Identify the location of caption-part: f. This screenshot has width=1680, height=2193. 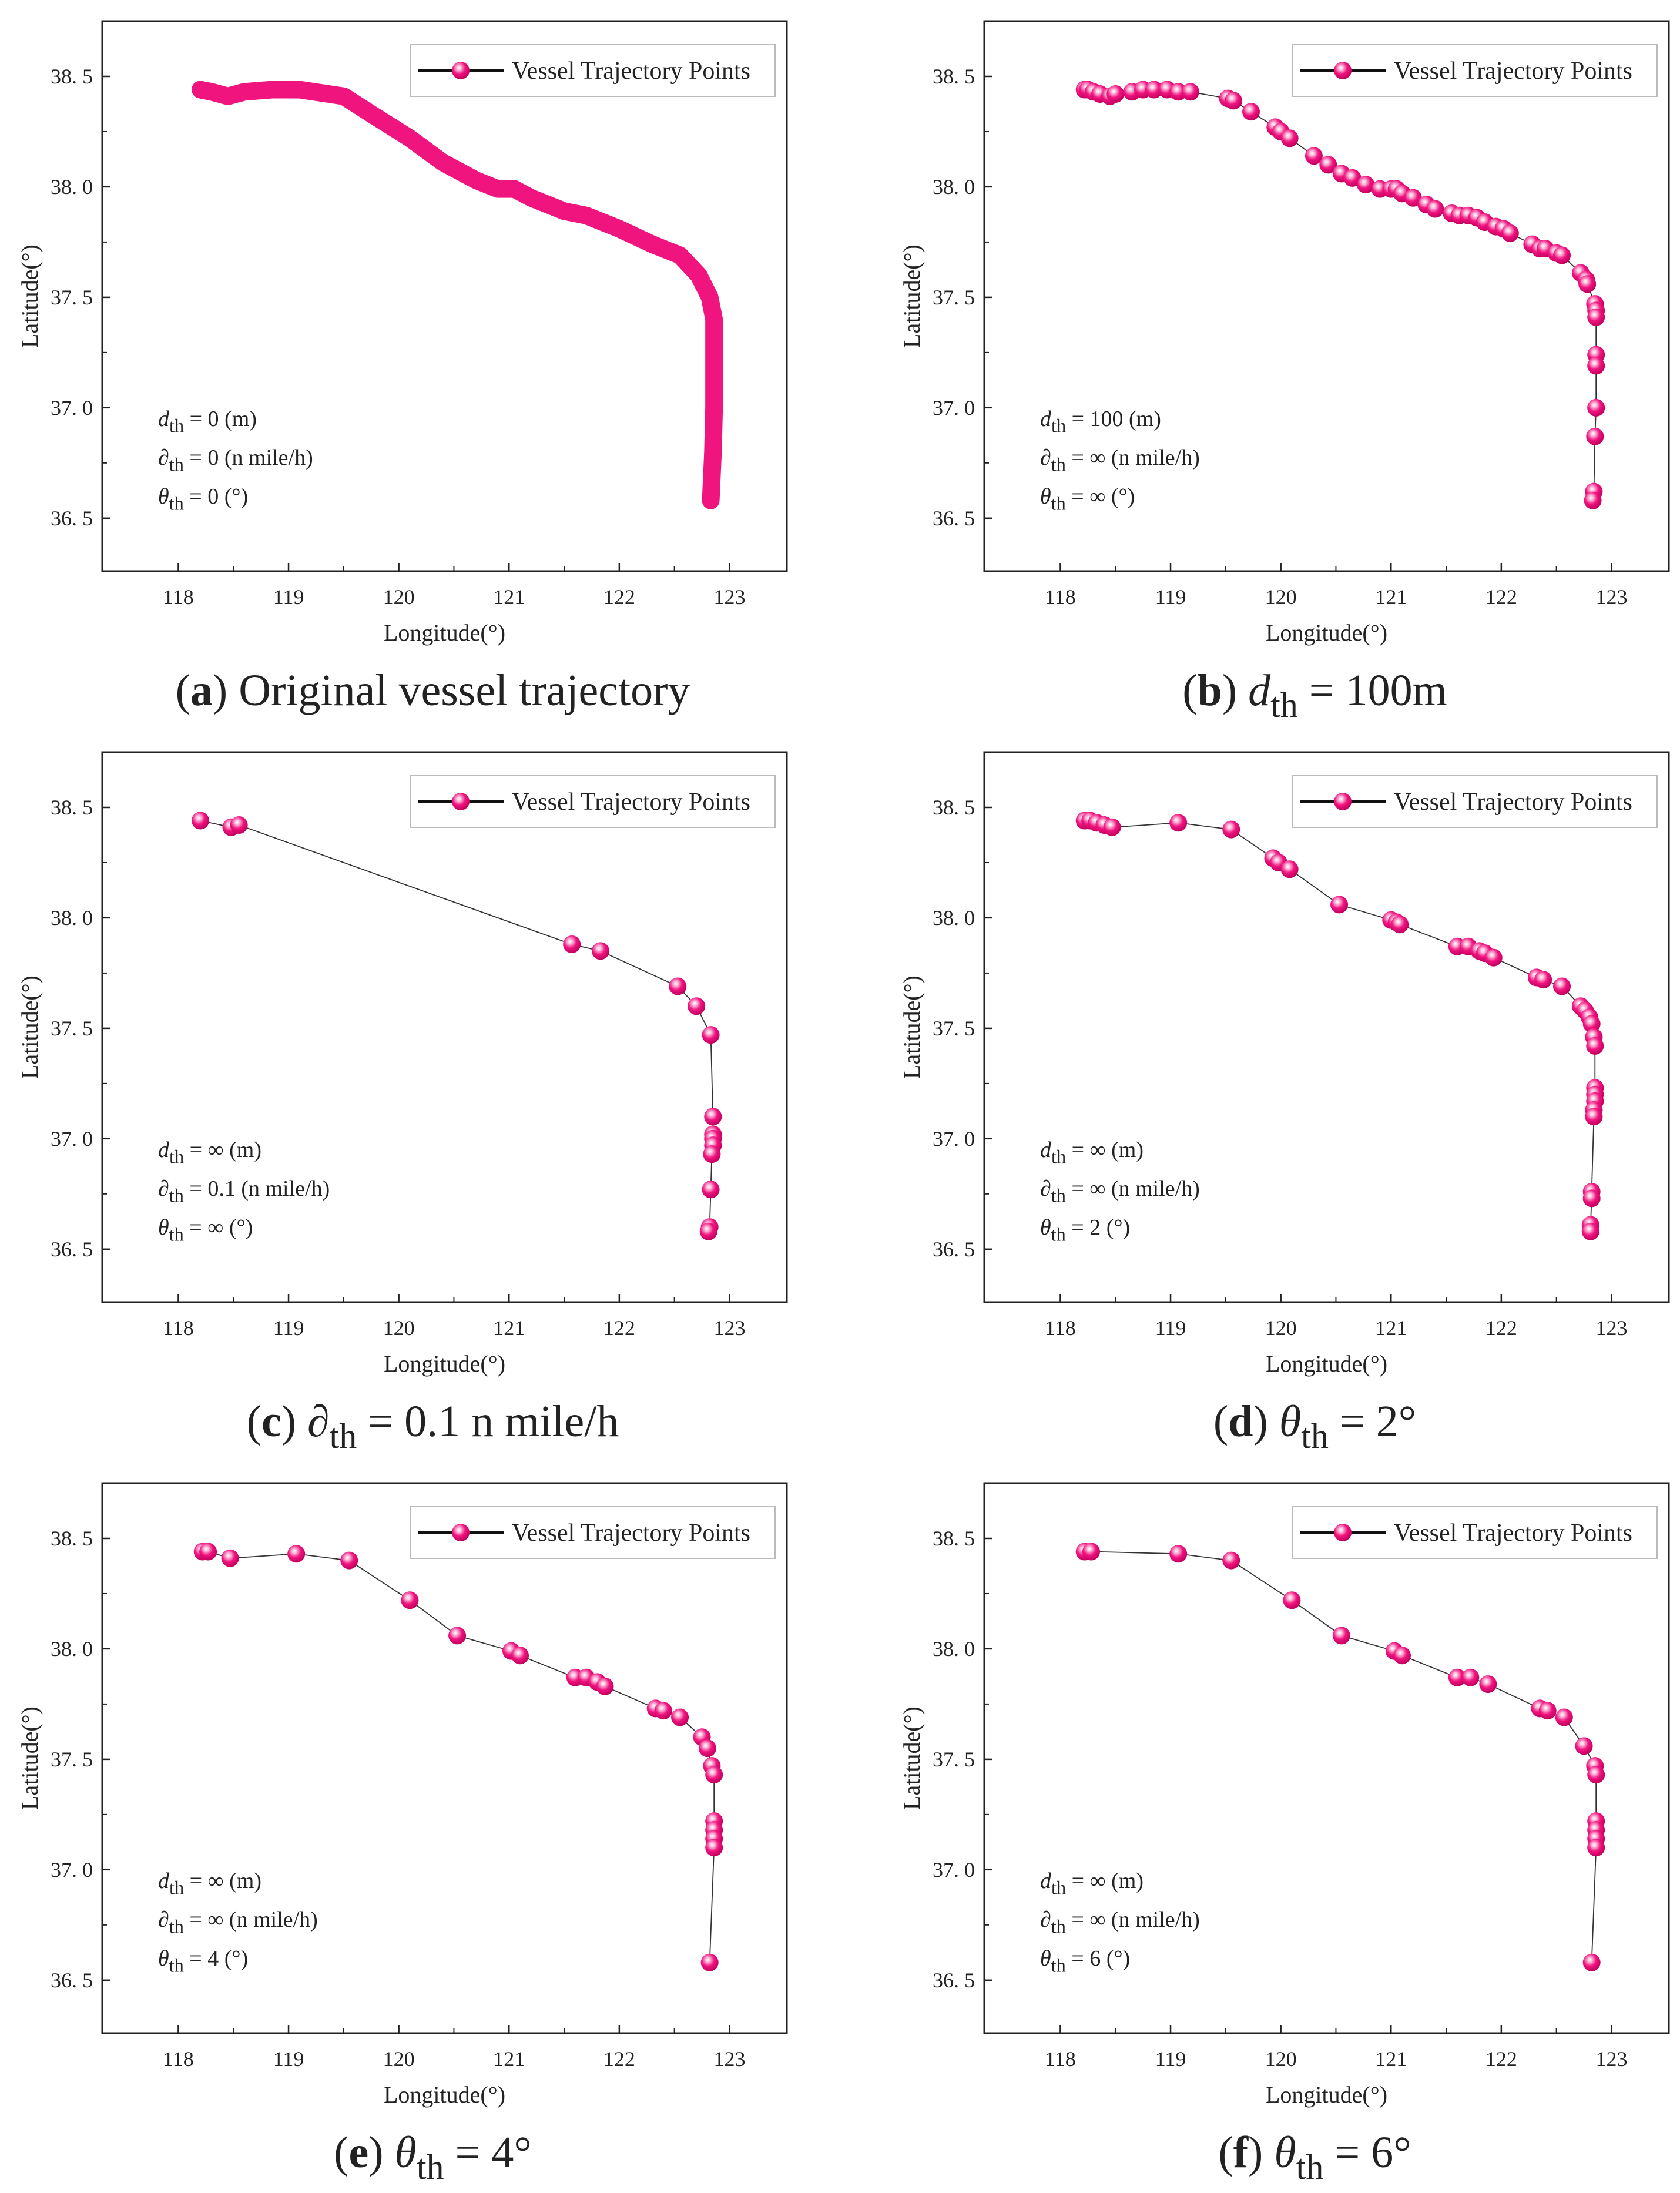
(1241, 2152).